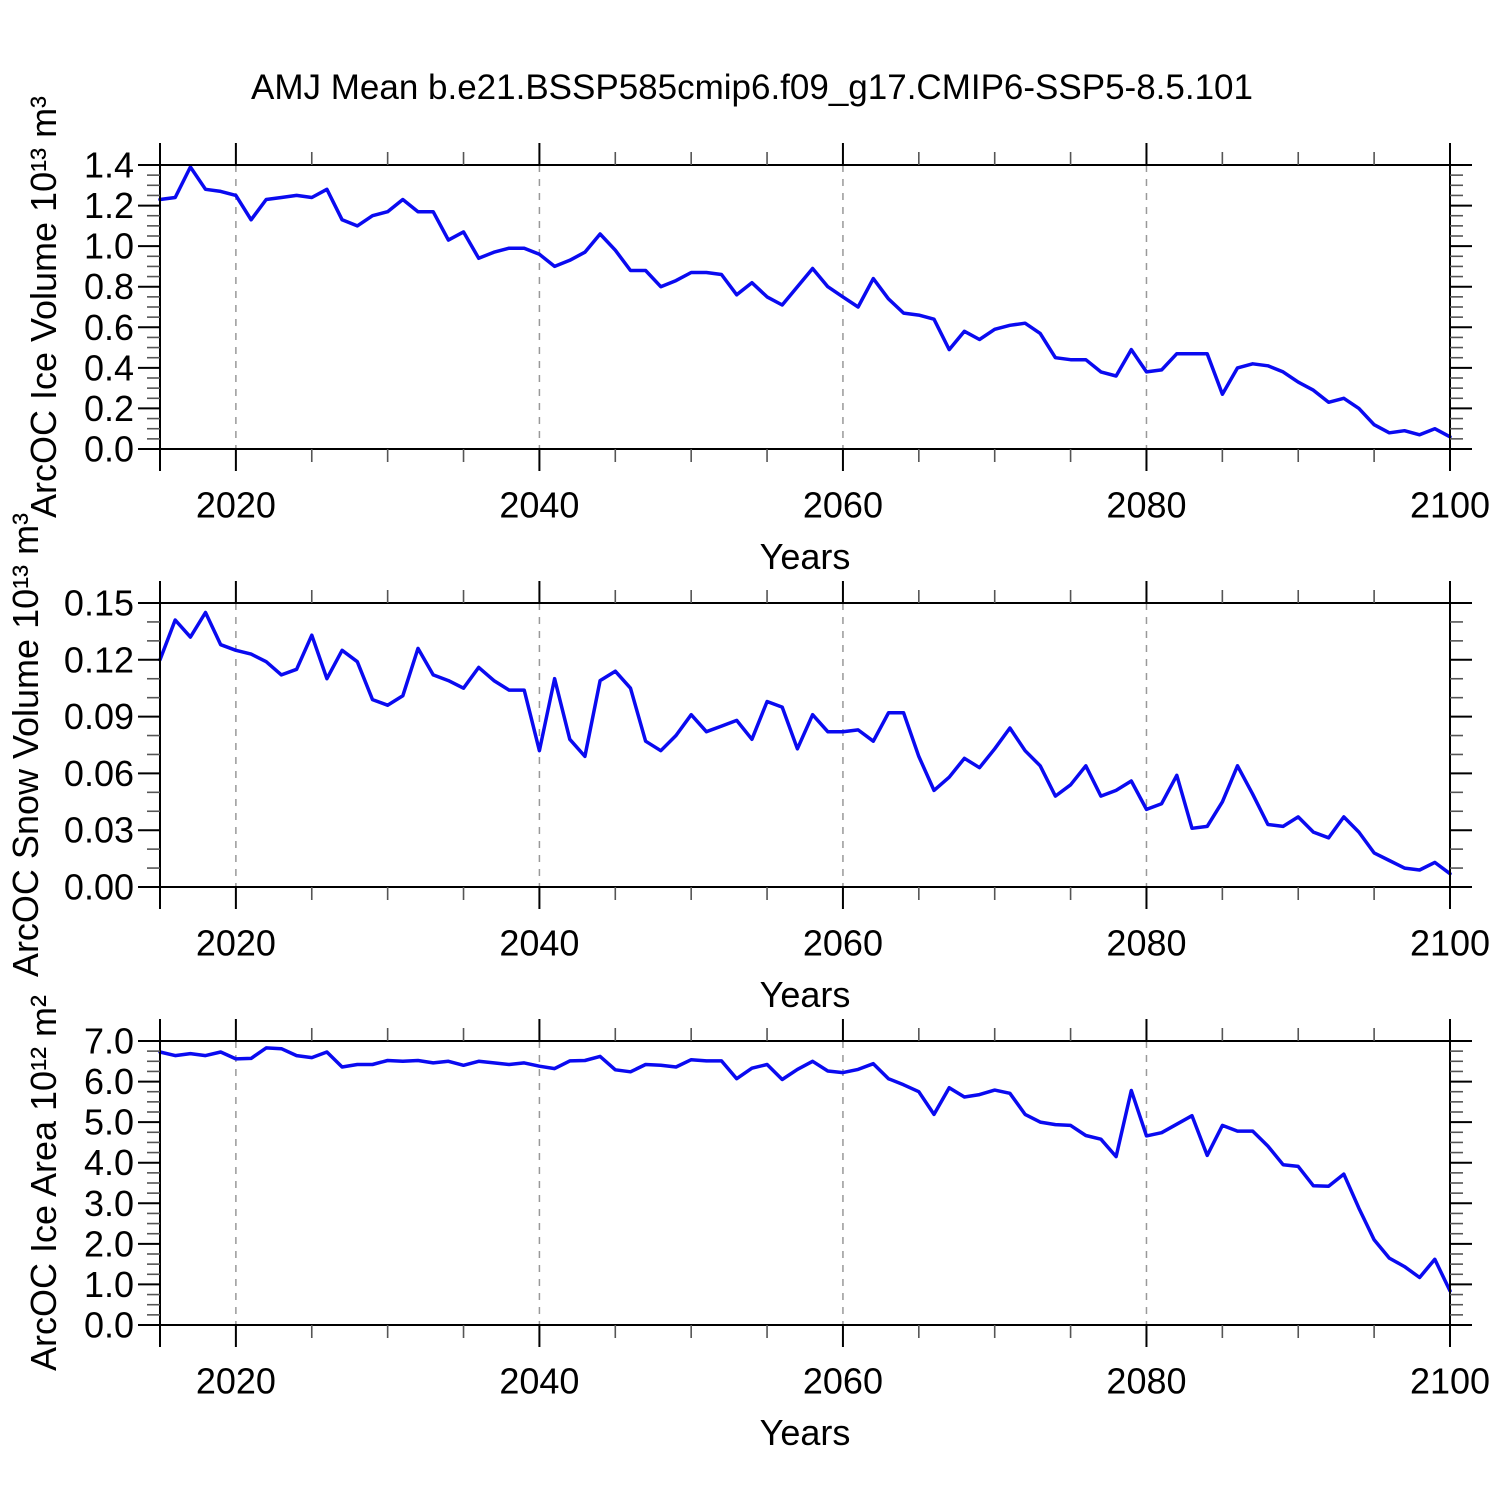 The width and height of the screenshot is (1500, 1500). I want to click on y-tick-label: 0.06, so click(99, 773).